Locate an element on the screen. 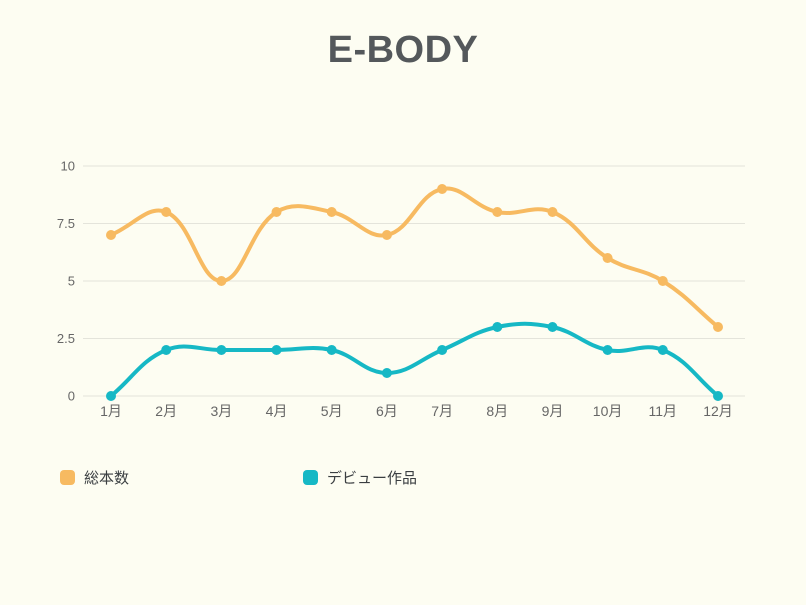 The image size is (806, 605). legend-item-debut: デビュー作品 is located at coordinates (360, 477).